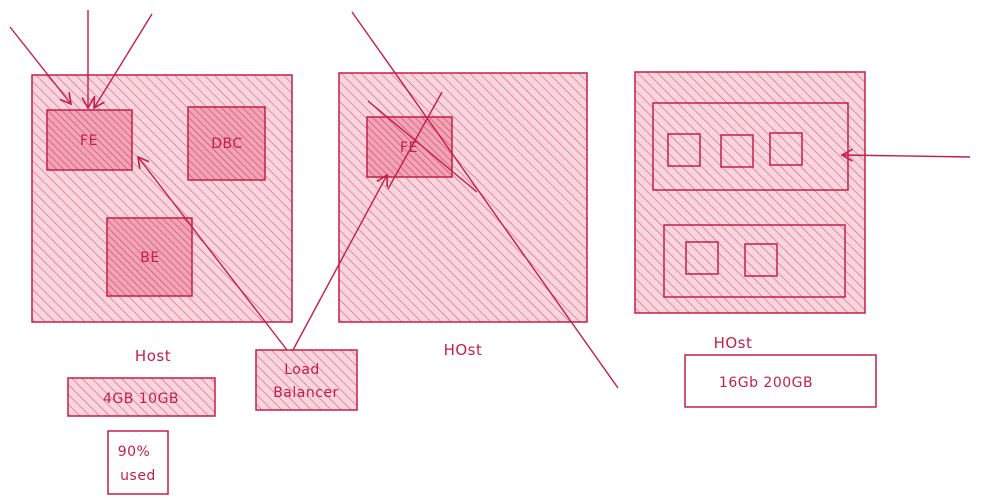 The height and width of the screenshot is (502, 983). Describe the element at coordinates (123, 61) in the screenshot. I see `arrow-into-host-1-fe-right` at that location.